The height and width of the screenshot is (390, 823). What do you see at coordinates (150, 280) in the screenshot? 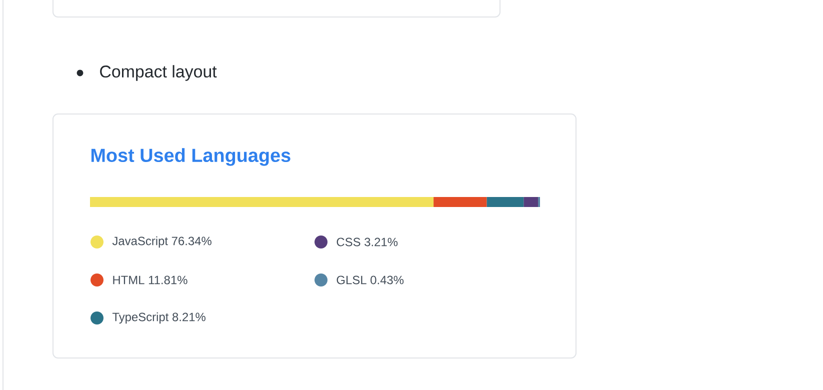
I see `legend-label: HTML 11.81%` at bounding box center [150, 280].